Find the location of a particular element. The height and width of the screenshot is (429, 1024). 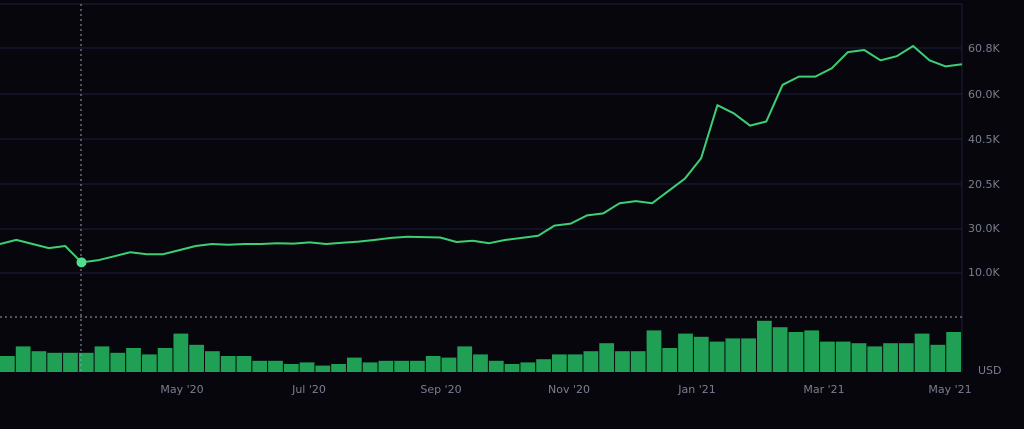

x-tick-label: Jan '21 is located at coordinates (696, 389).